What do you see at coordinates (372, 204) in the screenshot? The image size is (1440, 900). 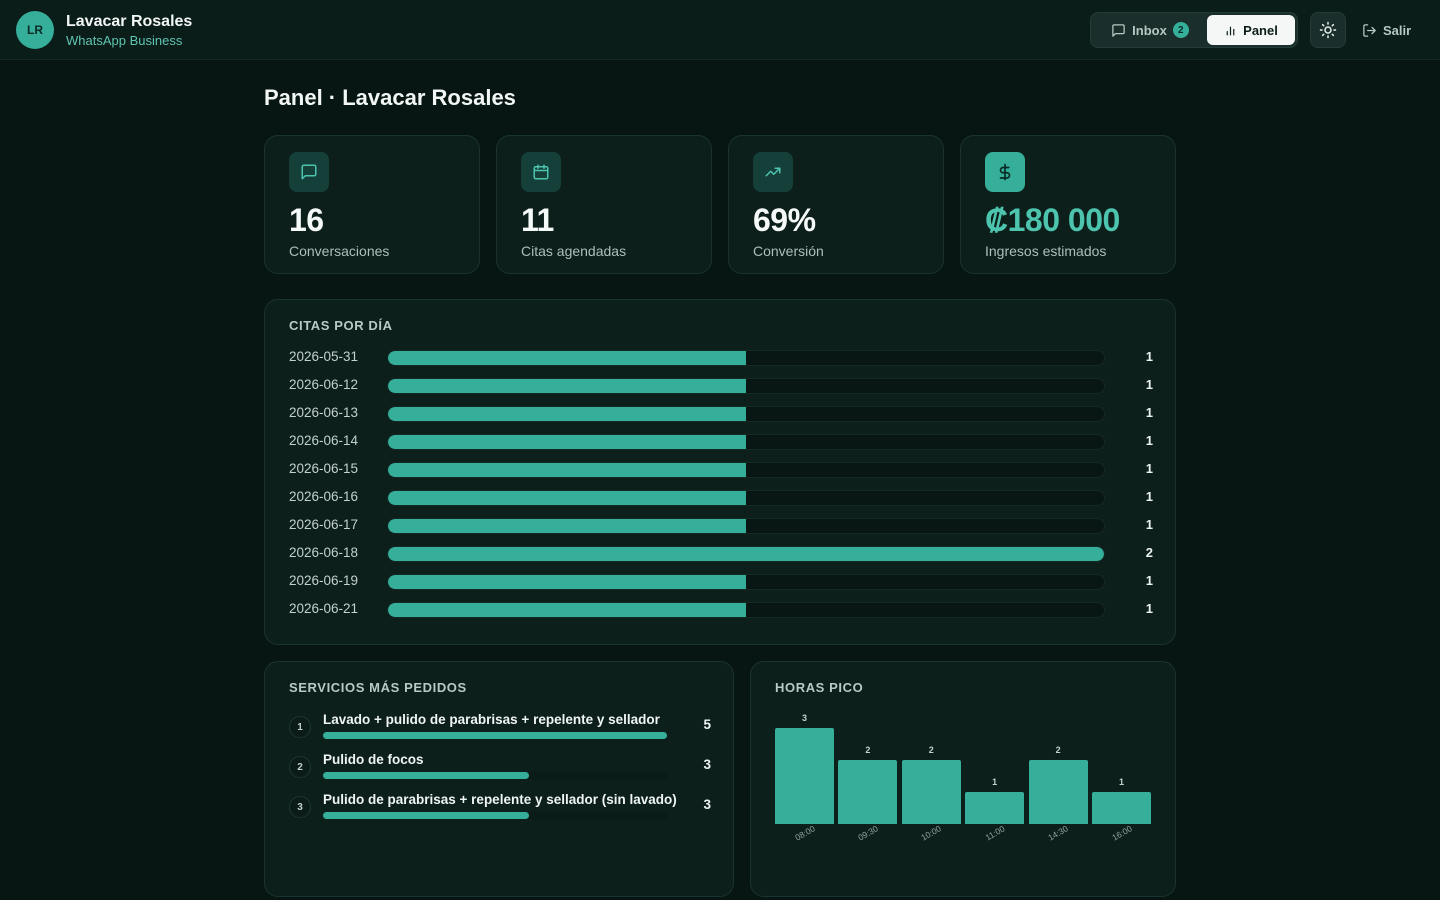 I see `stat-card-conversaciones: 16 Conversaciones` at bounding box center [372, 204].